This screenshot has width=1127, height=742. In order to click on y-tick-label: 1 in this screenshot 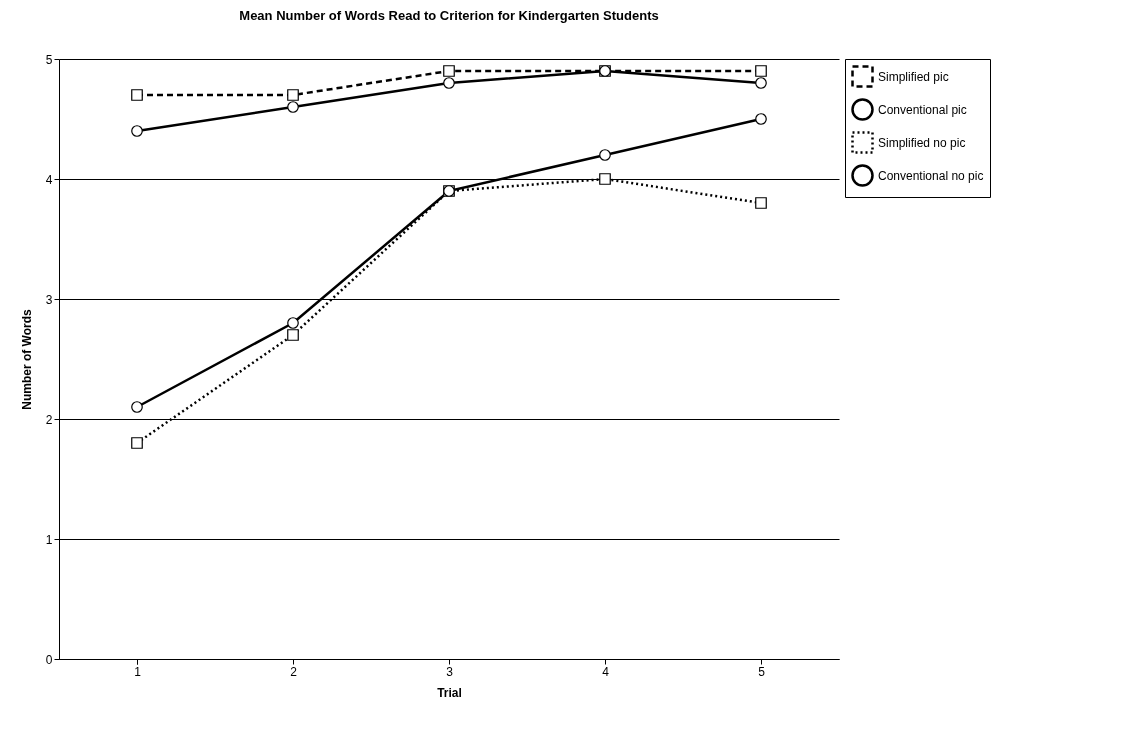, I will do `click(49, 539)`.